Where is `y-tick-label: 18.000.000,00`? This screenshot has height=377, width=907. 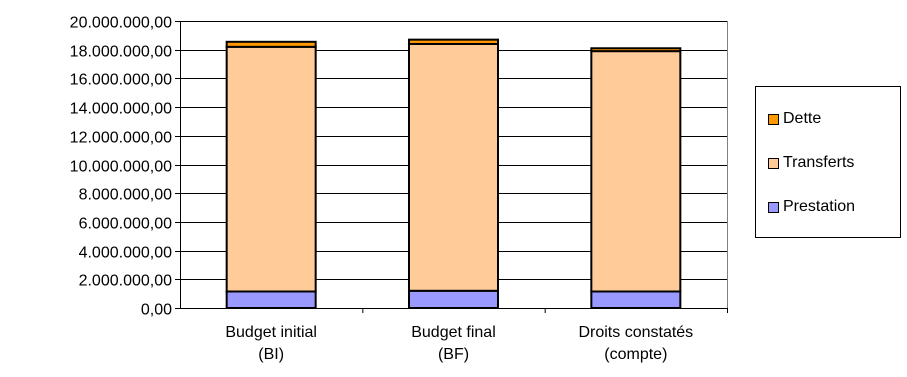
y-tick-label: 18.000.000,00 is located at coordinates (121, 52).